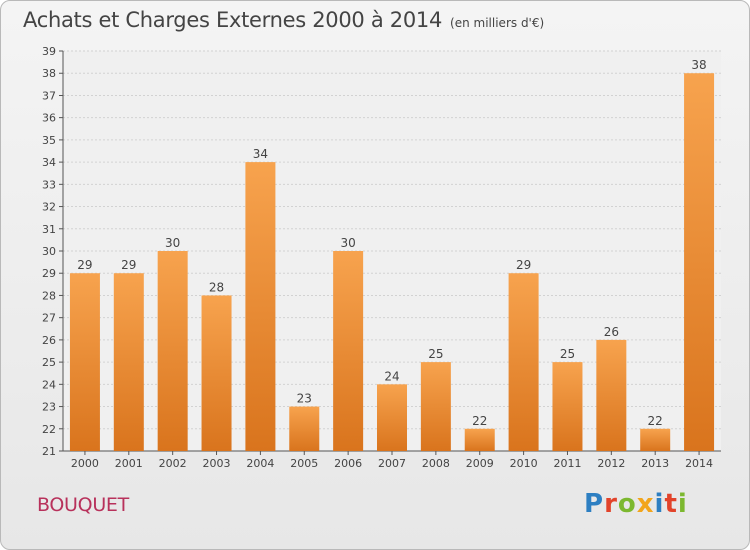 The image size is (750, 550). Describe the element at coordinates (260, 463) in the screenshot. I see `x-tick-label: 2004` at that location.